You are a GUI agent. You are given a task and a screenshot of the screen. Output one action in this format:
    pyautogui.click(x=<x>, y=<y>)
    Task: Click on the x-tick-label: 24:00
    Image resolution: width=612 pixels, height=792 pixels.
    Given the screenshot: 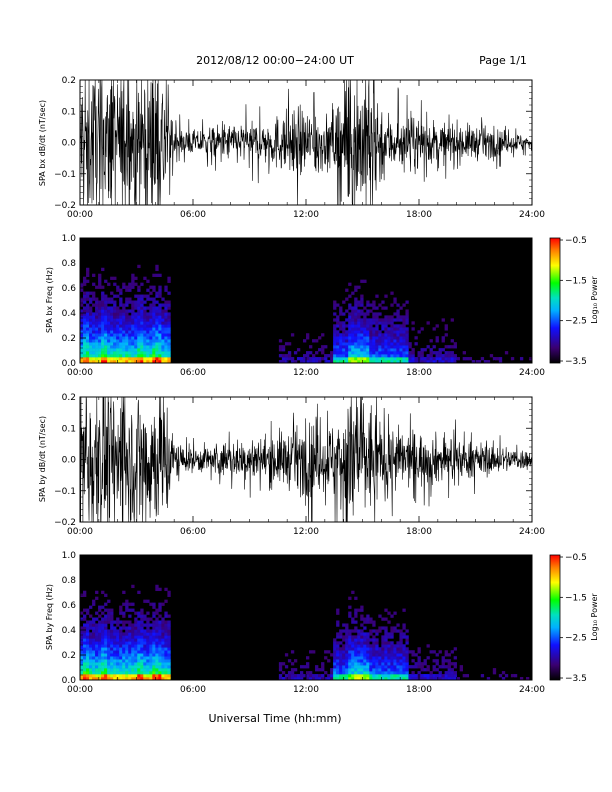 What is the action you would take?
    pyautogui.click(x=532, y=373)
    